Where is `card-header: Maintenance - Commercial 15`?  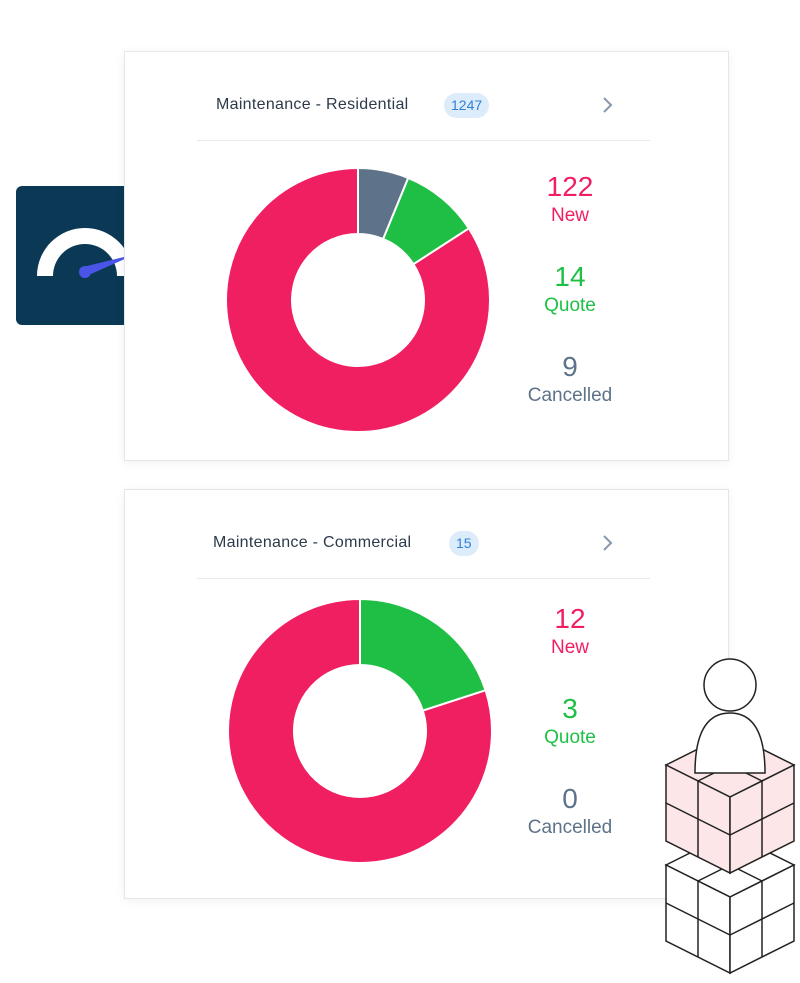
card-header: Maintenance - Commercial 15 is located at coordinates (423, 549).